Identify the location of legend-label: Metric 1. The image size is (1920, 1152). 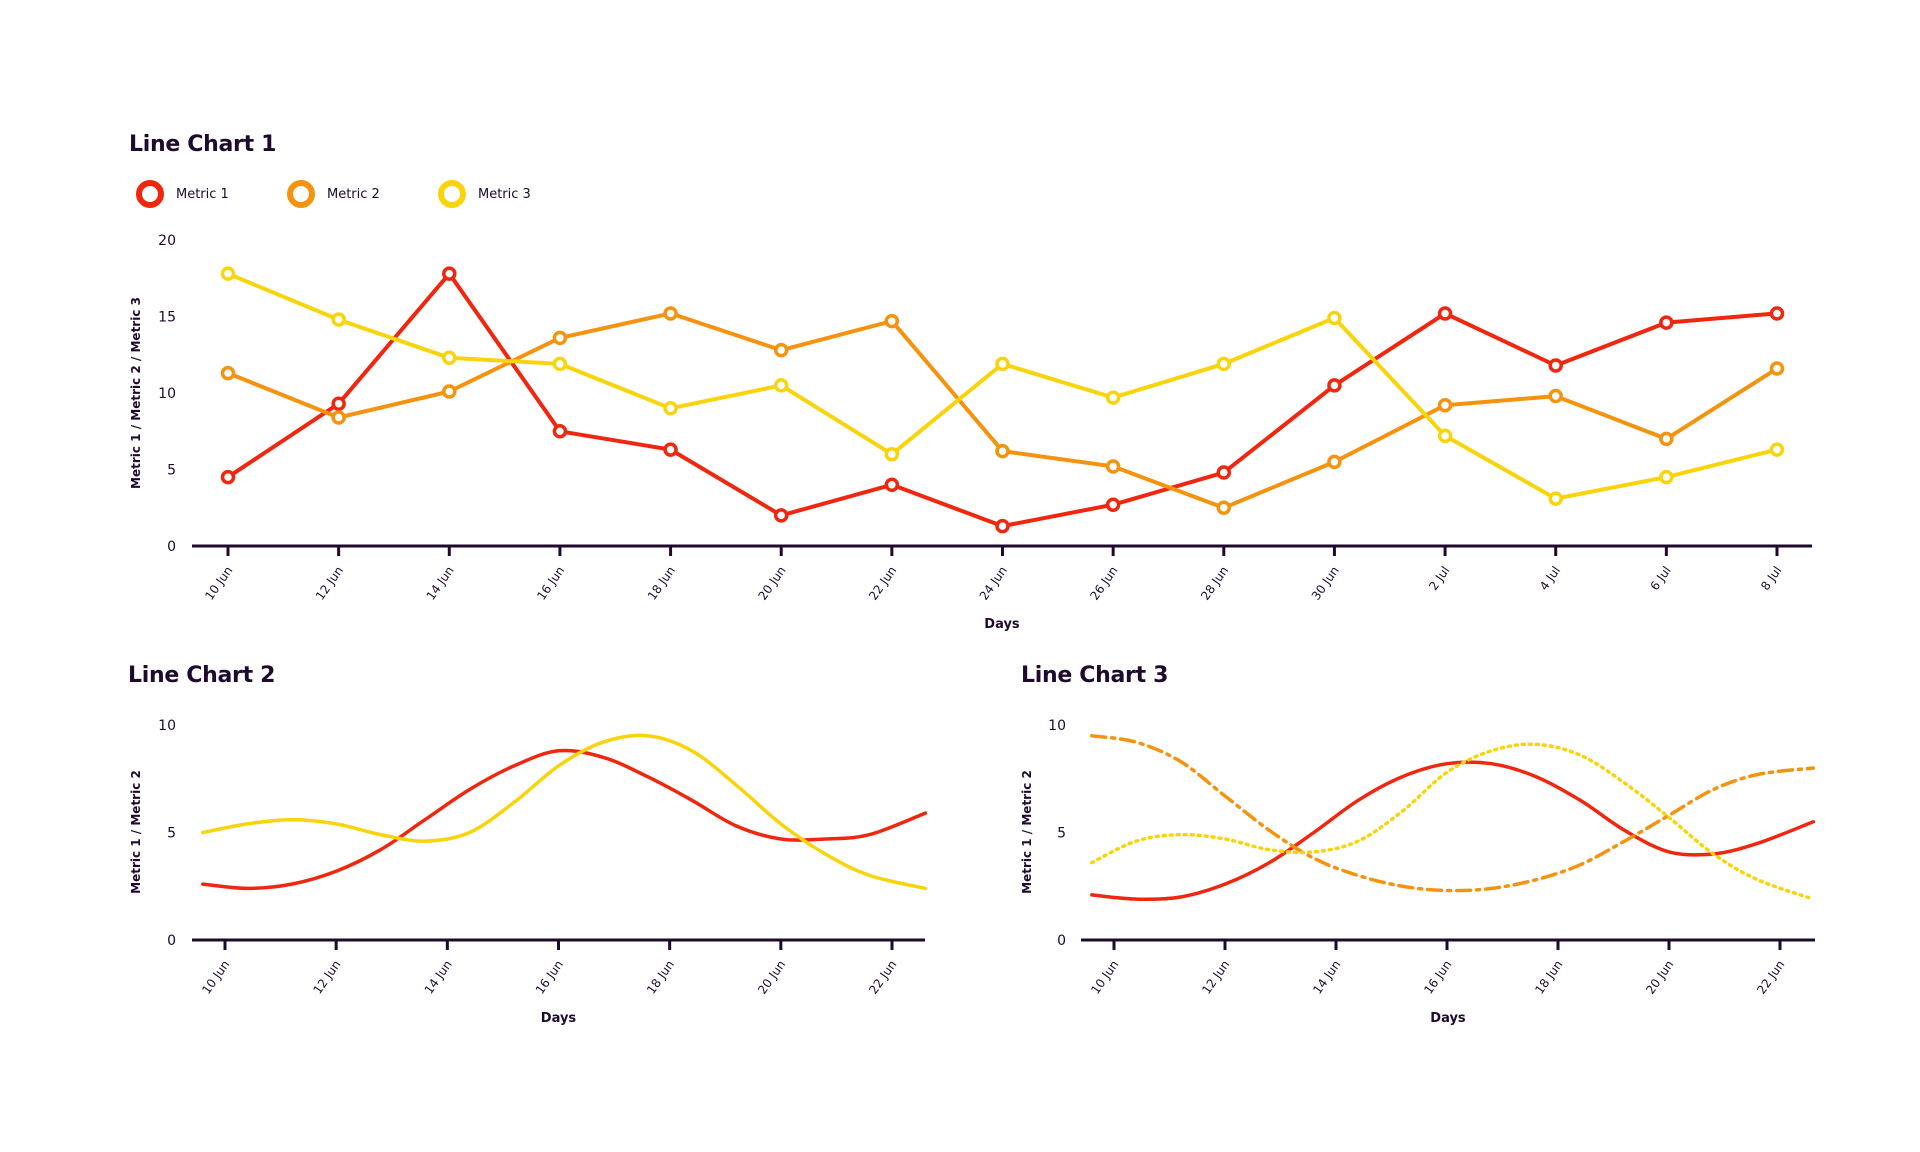
(202, 194).